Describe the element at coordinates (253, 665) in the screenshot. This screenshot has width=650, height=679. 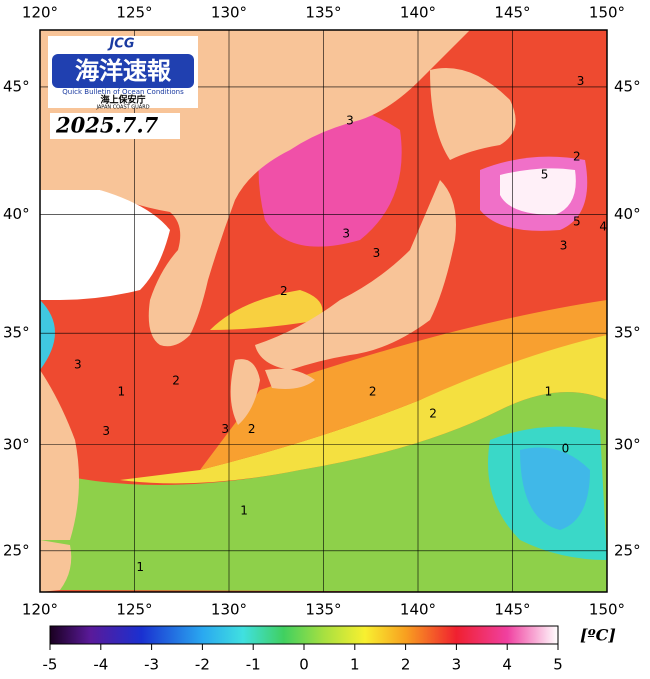
I see `colorbar-tick-label: -1` at that location.